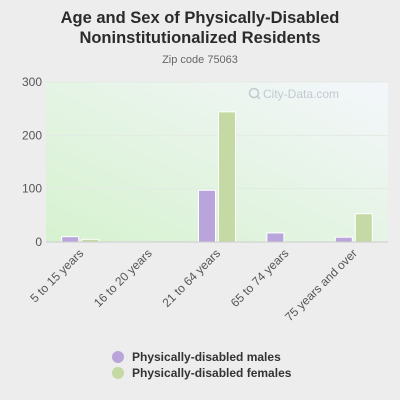 Image resolution: width=400 pixels, height=400 pixels. I want to click on watermark: City-Data.com, so click(293, 94).